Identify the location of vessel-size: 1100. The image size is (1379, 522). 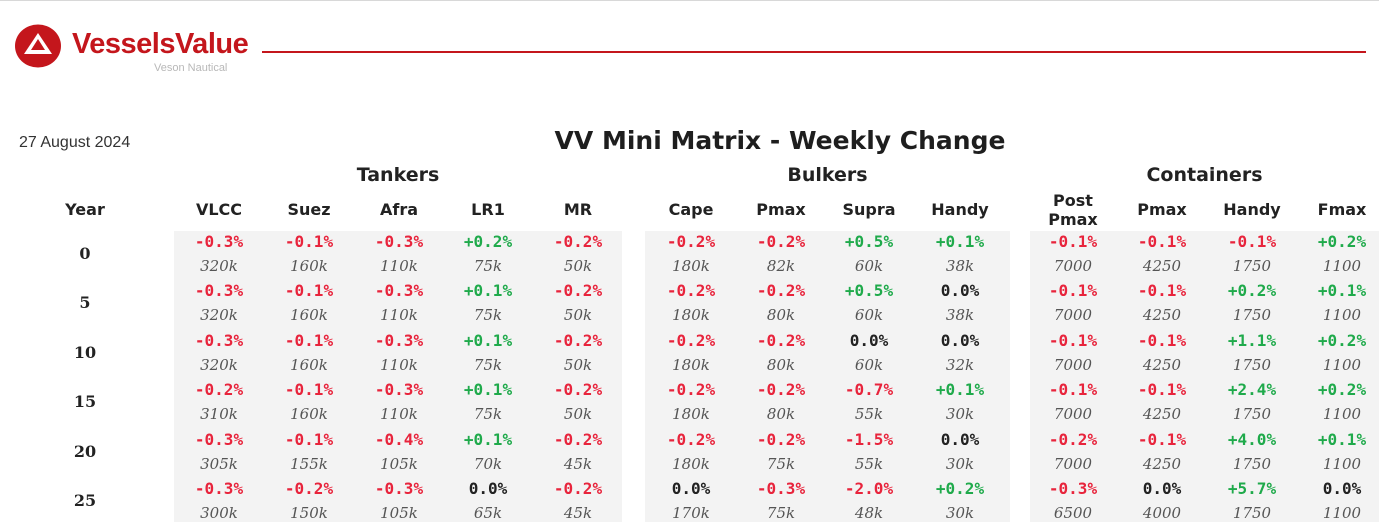
(1342, 414).